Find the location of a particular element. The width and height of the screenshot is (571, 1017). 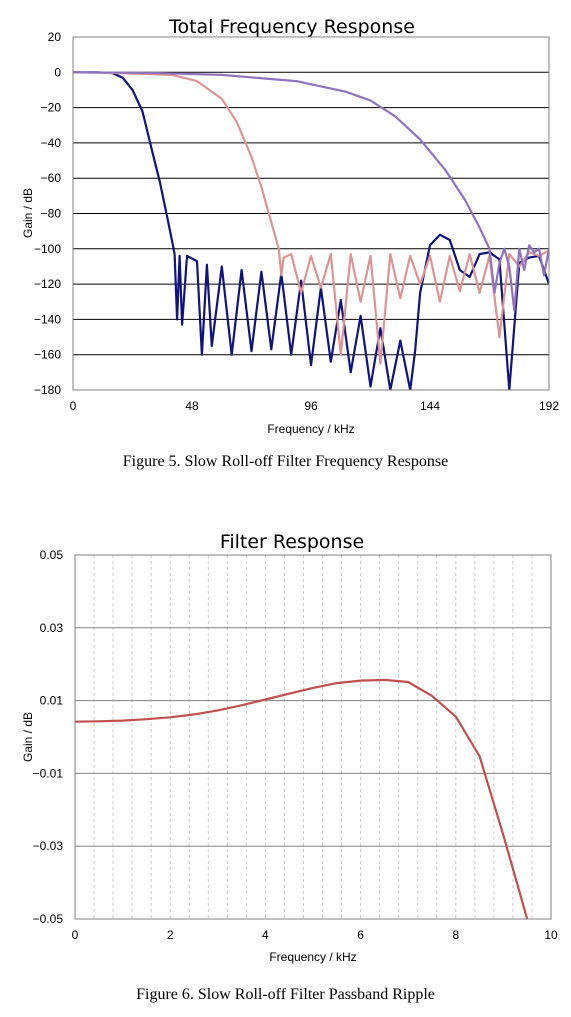

y-tick-label: −100 is located at coordinates (47, 249).